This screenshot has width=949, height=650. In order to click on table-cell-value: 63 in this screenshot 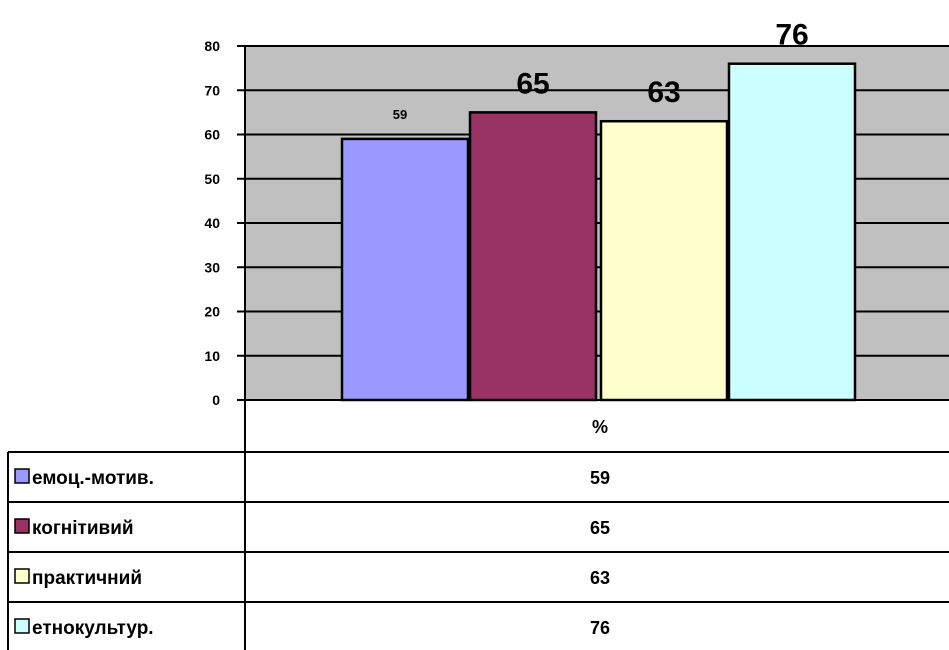, I will do `click(600, 578)`.